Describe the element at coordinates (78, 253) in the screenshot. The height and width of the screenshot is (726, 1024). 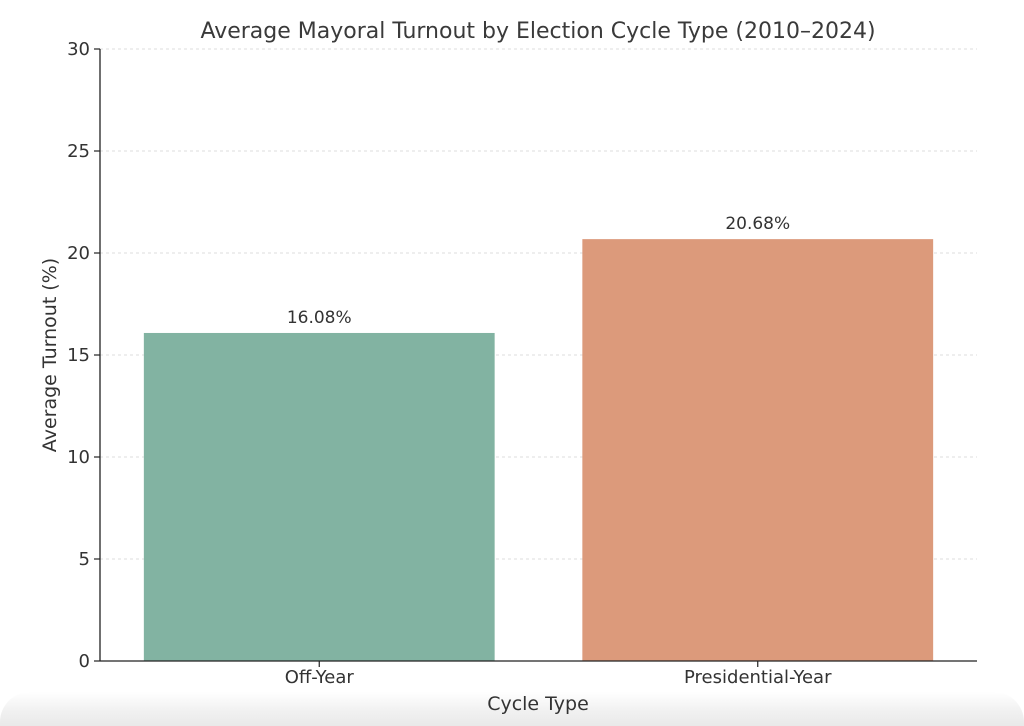
I see `y-tick-label: 20` at that location.